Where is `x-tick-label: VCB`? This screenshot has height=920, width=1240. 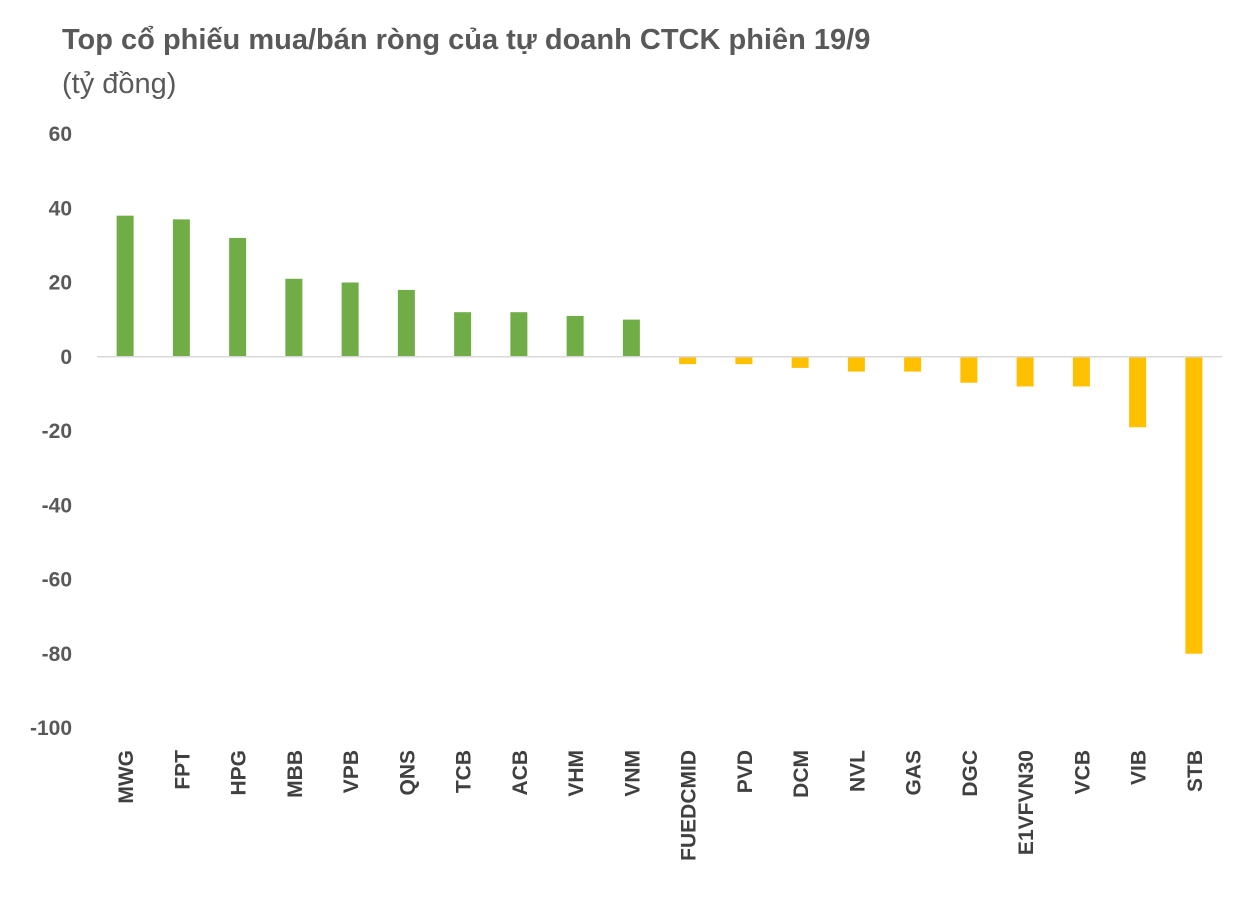 x-tick-label: VCB is located at coordinates (1082, 772).